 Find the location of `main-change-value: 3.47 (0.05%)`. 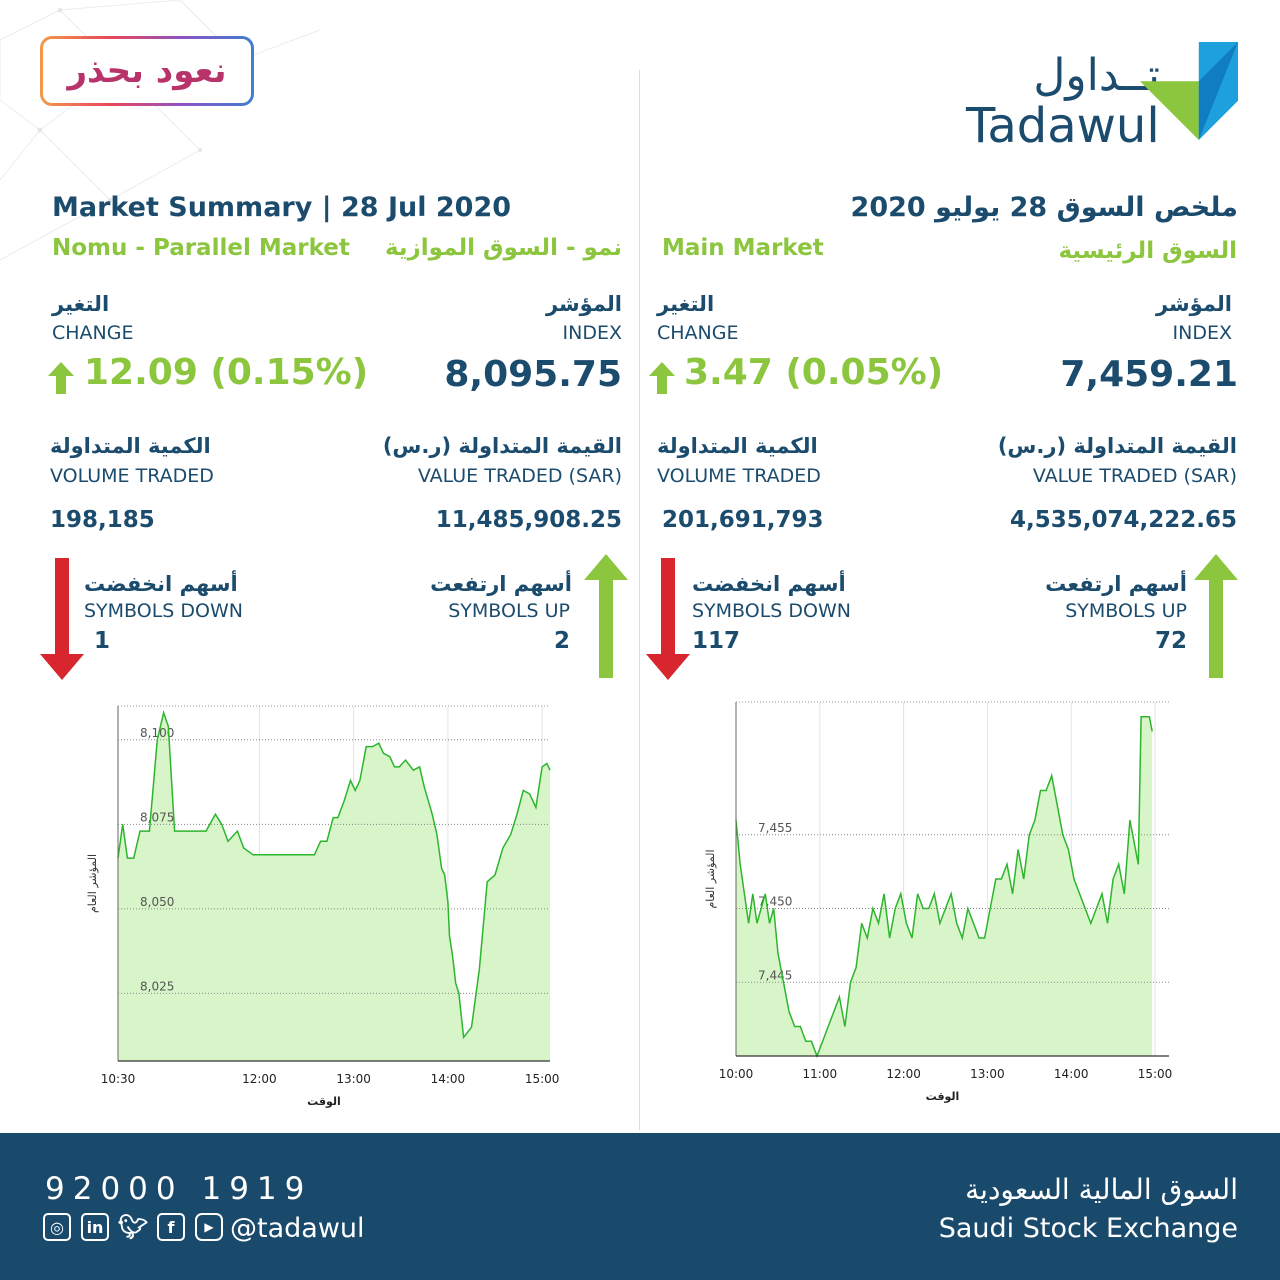

main-change-value: 3.47 (0.05%) is located at coordinates (814, 372).